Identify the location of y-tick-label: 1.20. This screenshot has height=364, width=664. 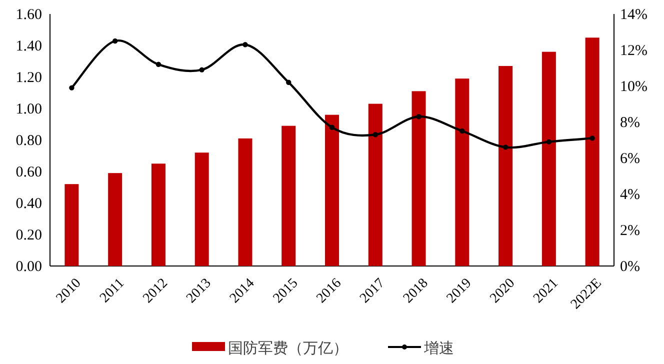
(29, 78).